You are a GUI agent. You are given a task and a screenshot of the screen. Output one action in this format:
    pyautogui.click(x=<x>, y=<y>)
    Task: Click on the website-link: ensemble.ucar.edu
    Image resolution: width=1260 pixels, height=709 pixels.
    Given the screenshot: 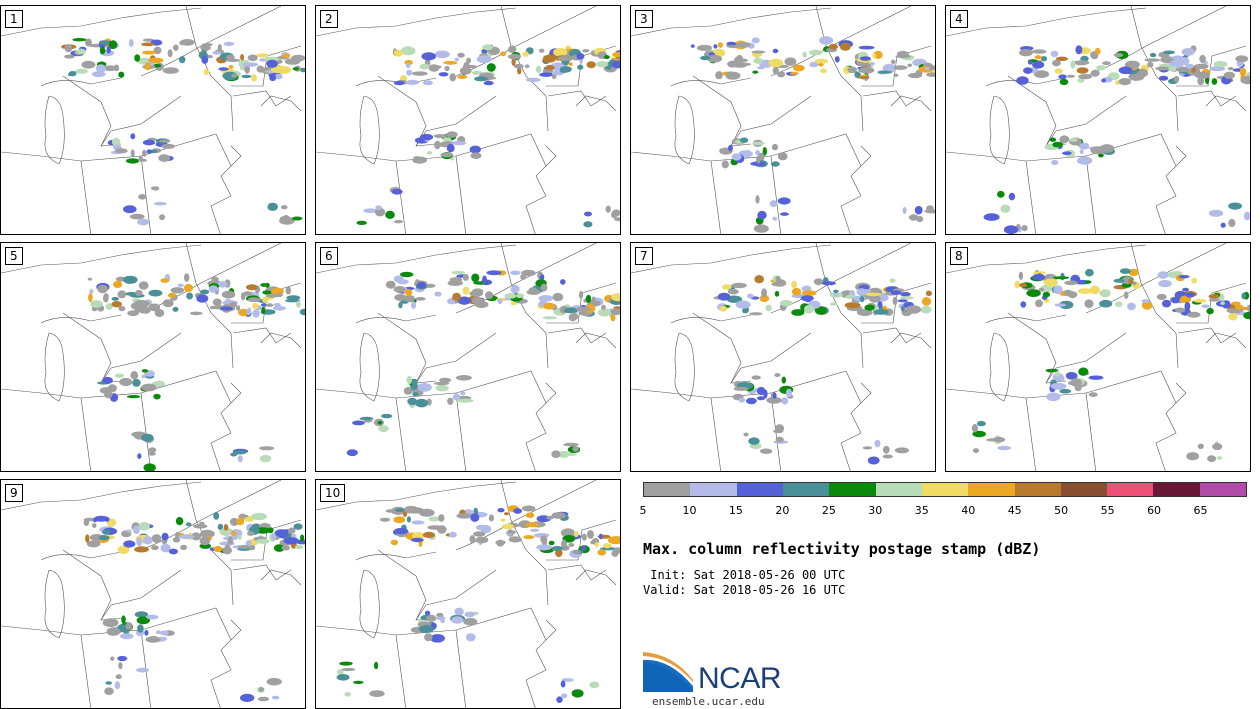 What is the action you would take?
    pyautogui.click(x=708, y=701)
    